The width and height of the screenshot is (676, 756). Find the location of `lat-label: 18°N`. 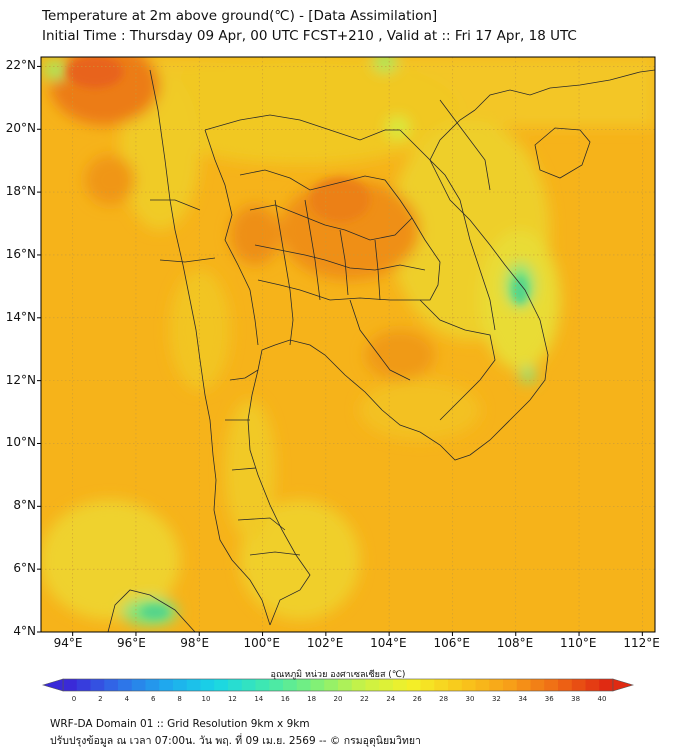

lat-label: 18°N is located at coordinates (20, 191).